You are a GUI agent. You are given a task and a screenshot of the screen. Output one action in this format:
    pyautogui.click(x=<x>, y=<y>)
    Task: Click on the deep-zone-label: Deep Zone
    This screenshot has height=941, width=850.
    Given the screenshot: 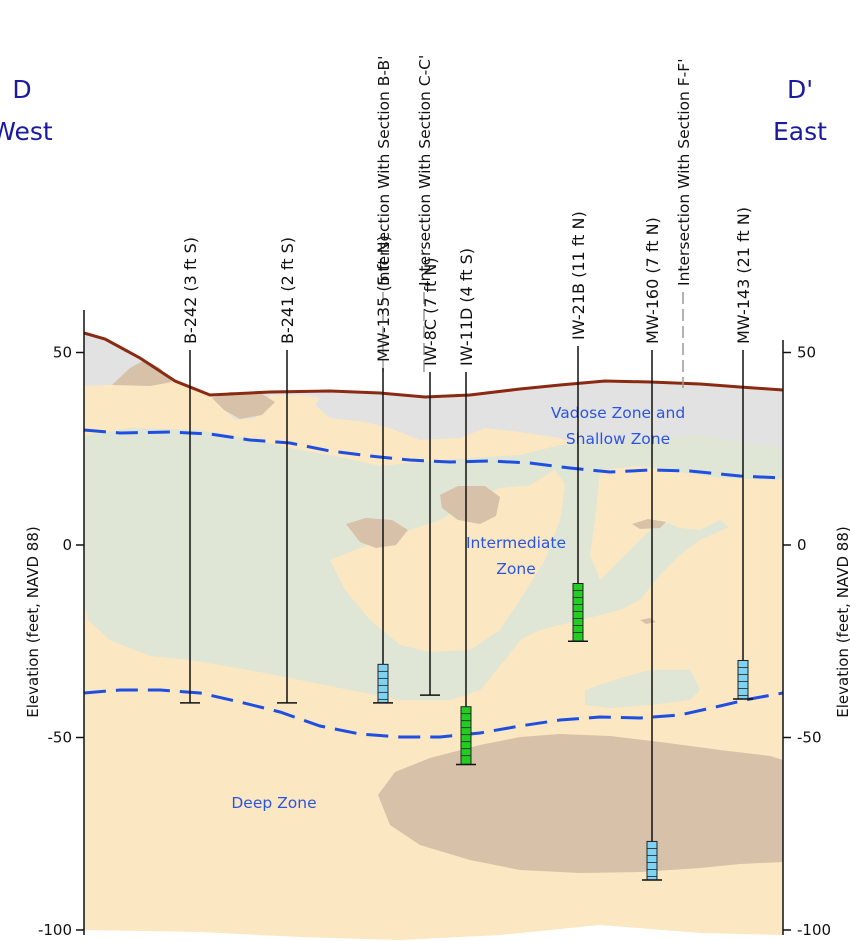 What is the action you would take?
    pyautogui.click(x=273, y=803)
    